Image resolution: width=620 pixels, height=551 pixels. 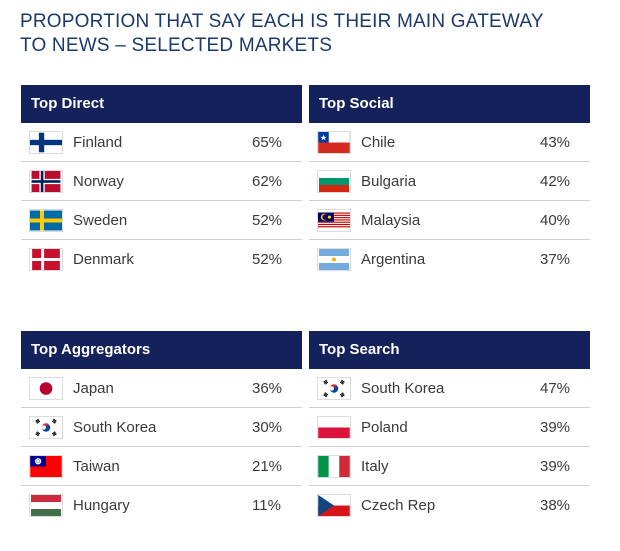 I want to click on poland-flag, so click(x=334, y=427).